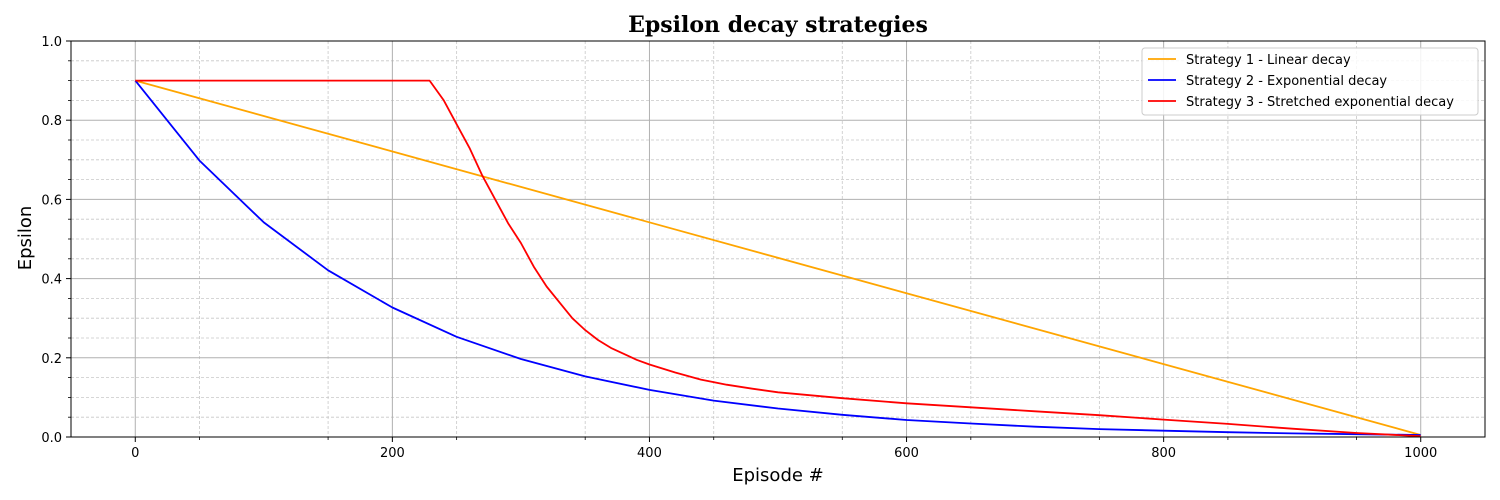 Image resolution: width=1500 pixels, height=500 pixels. What do you see at coordinates (778, 475) in the screenshot?
I see `x-axis-label: Episode #` at bounding box center [778, 475].